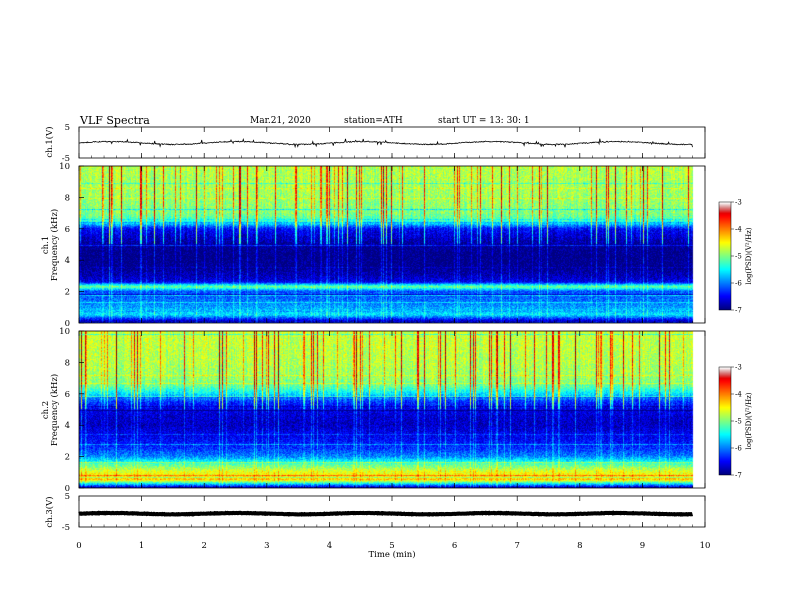 The width and height of the screenshot is (792, 616). Describe the element at coordinates (54, 410) in the screenshot. I see `ch2-spectrogram-ylabel: Frequency (kHz)` at that location.